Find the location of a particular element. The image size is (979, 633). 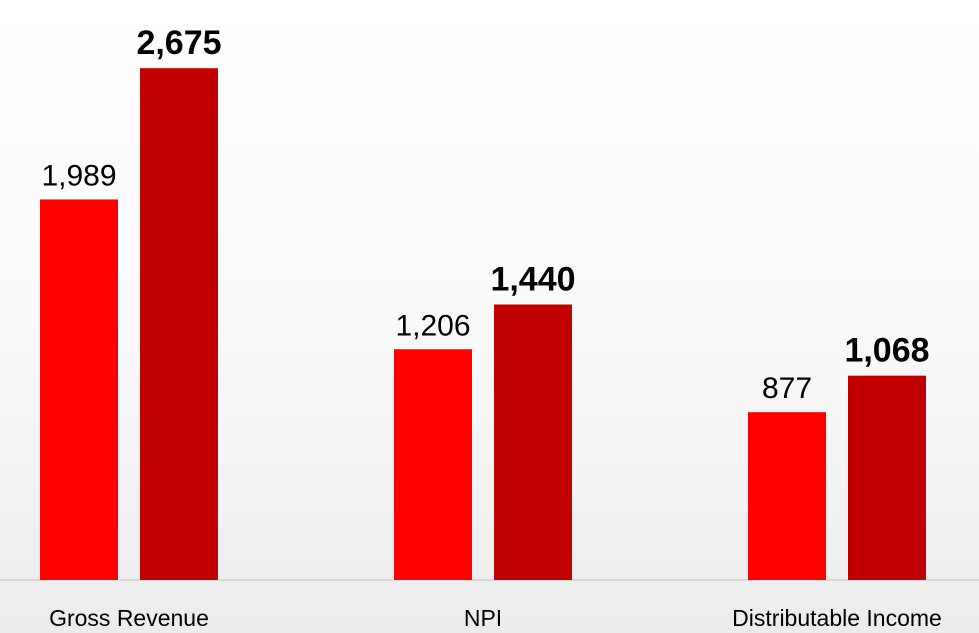

x-tick-label: NPI is located at coordinates (483, 618).